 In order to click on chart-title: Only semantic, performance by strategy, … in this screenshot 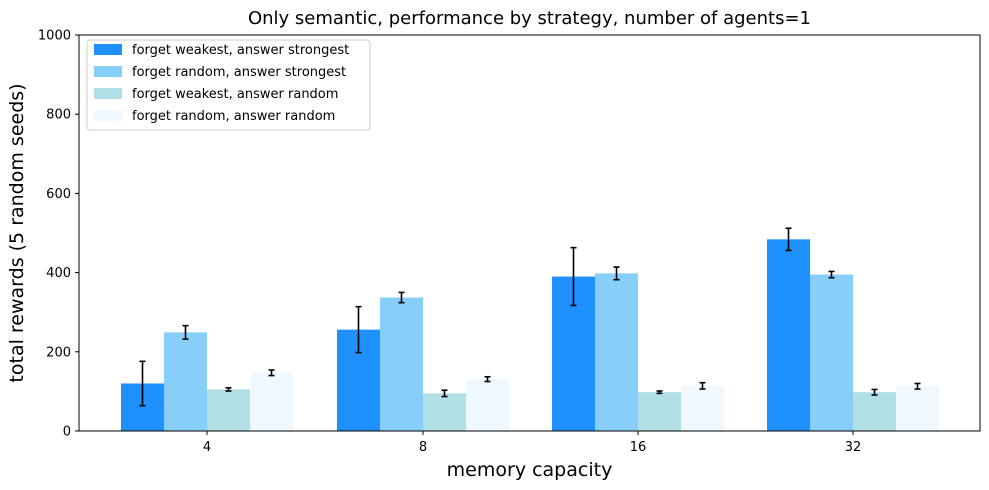, I will do `click(529, 18)`.